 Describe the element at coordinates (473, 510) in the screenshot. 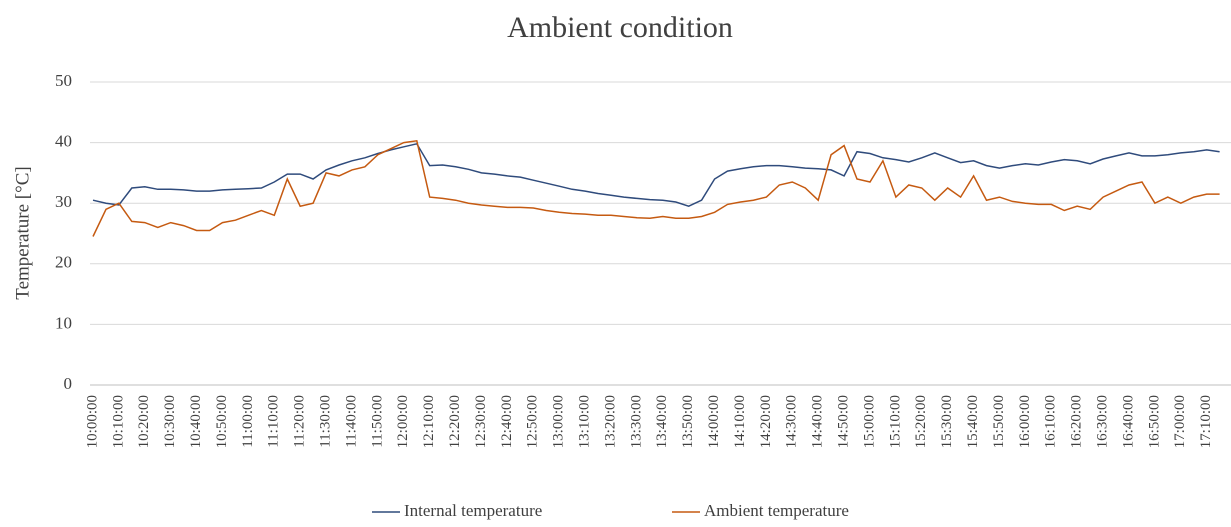

I see `legend-label: Internal temperature` at that location.